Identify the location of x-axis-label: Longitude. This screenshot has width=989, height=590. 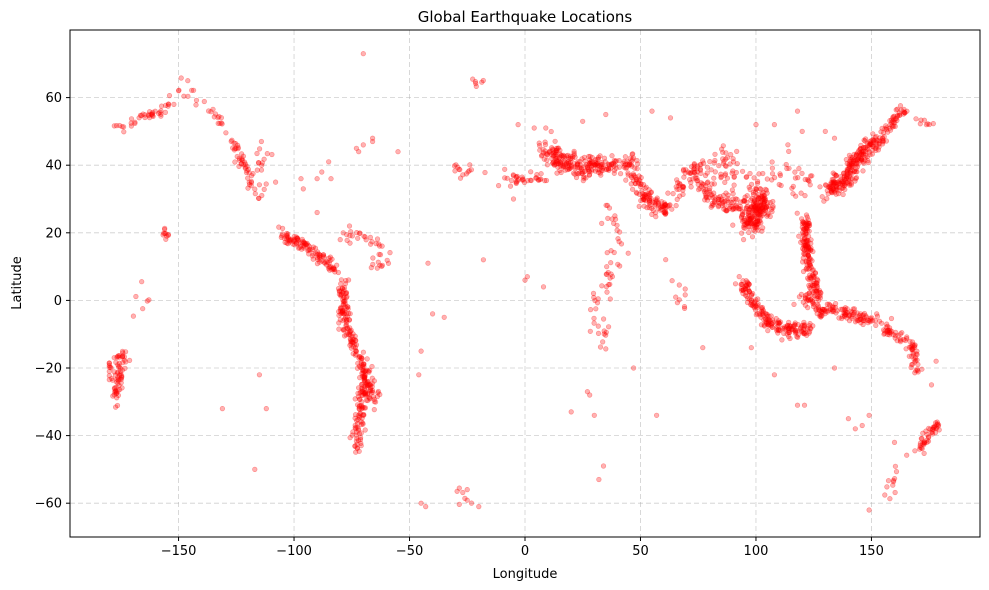
(525, 574).